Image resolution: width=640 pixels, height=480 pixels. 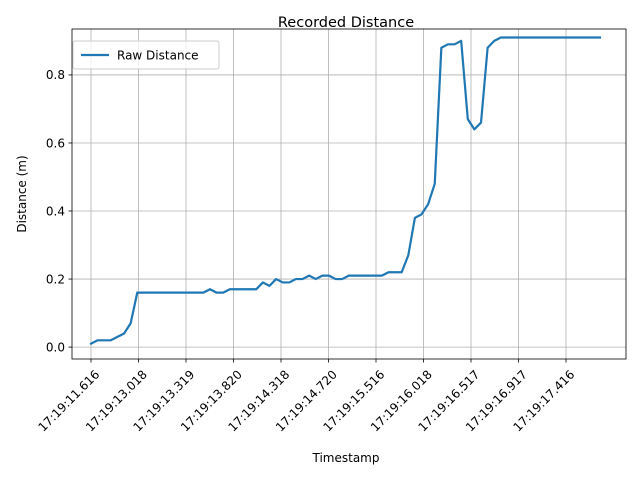 What do you see at coordinates (346, 23) in the screenshot?
I see `chart-title: Recorded Distance` at bounding box center [346, 23].